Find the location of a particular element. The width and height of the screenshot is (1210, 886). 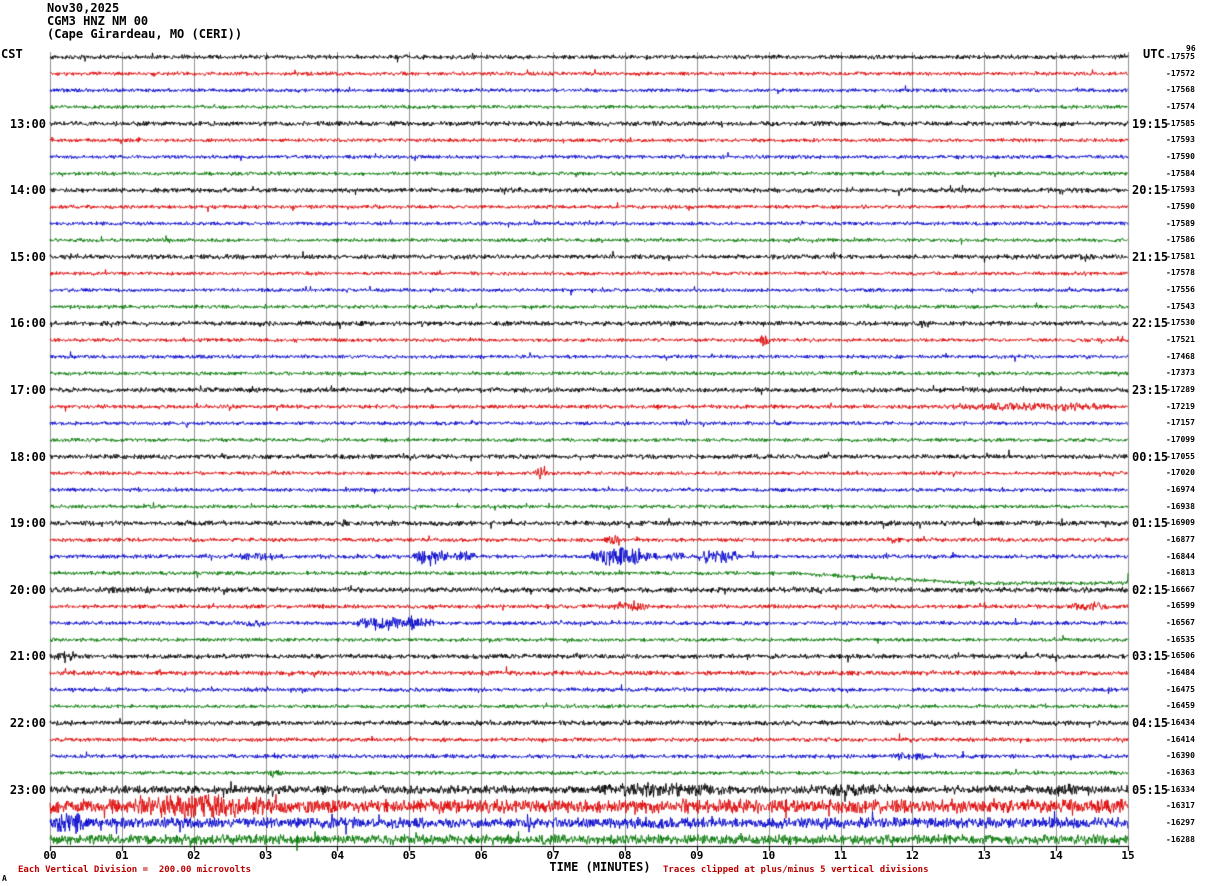

trace-end-value: -17055 is located at coordinates (1180, 456).